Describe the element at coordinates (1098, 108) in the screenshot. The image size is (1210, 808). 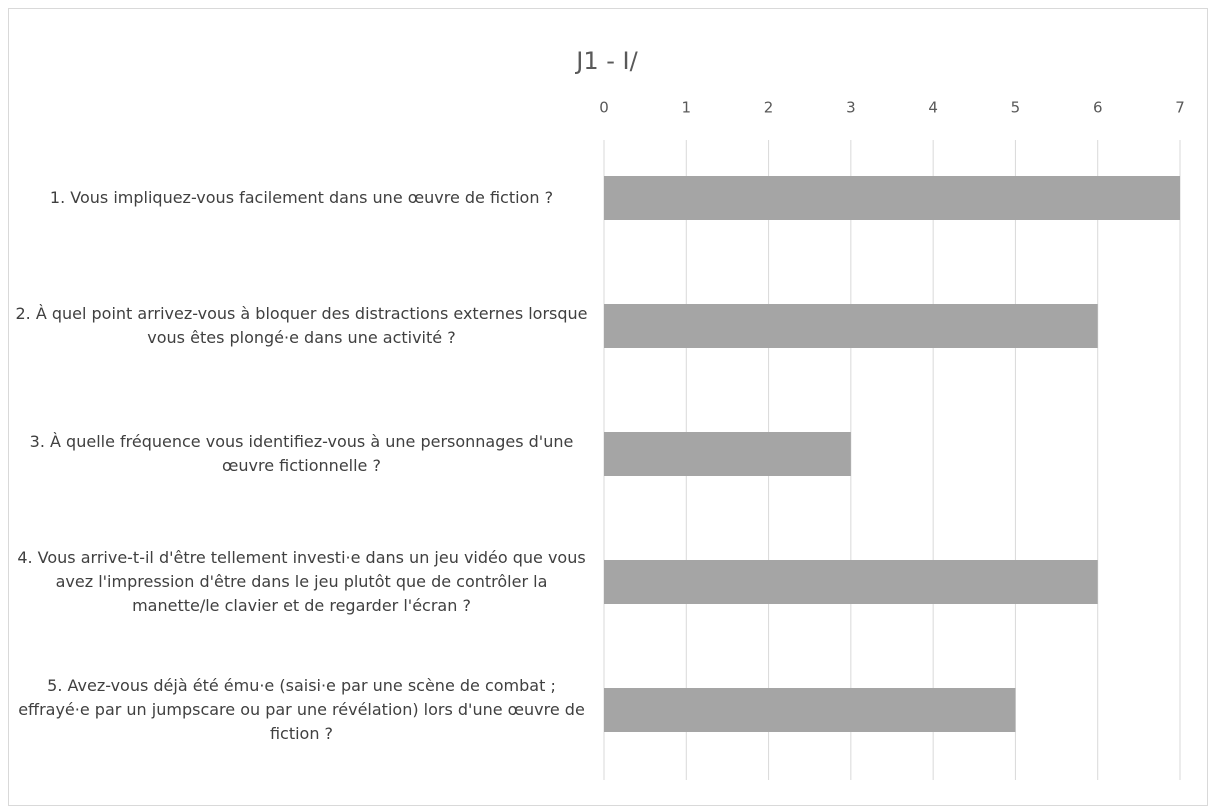
I see `x-tick-label: 6` at that location.